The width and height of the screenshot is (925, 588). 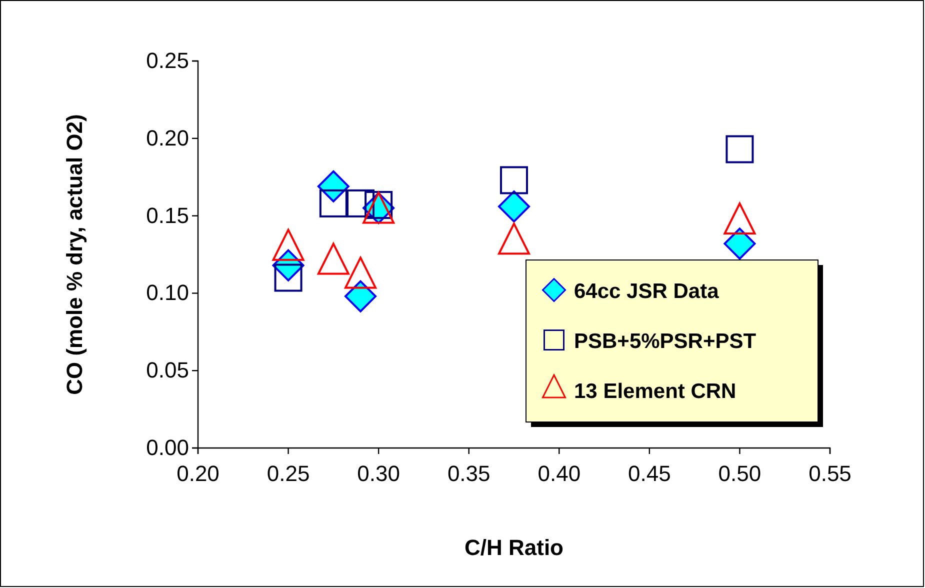 I want to click on y-tick-label: 0.25, so click(x=167, y=61).